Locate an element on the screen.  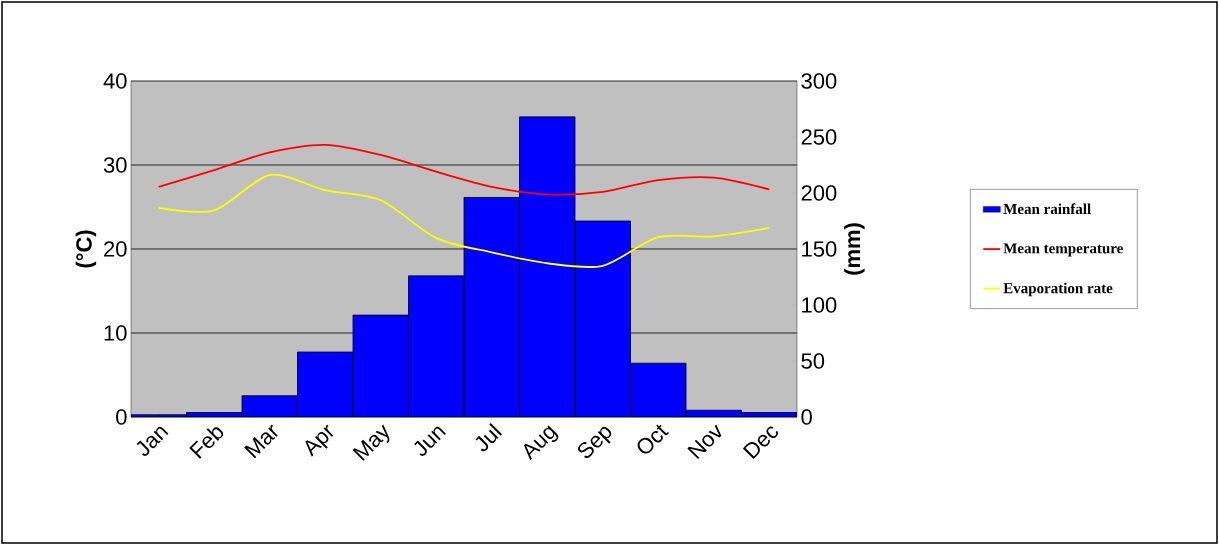
y2-tick-label: 0 is located at coordinates (806, 417).